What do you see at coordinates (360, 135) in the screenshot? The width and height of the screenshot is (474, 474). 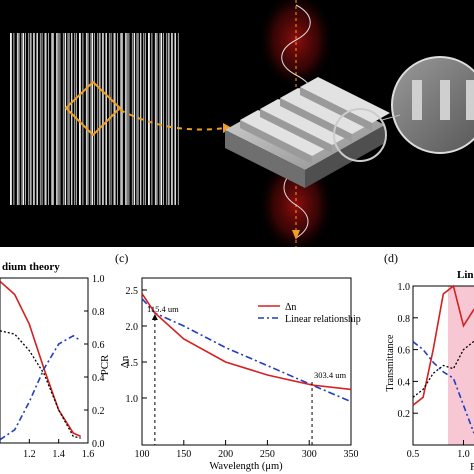 I see `magnifier-small` at bounding box center [360, 135].